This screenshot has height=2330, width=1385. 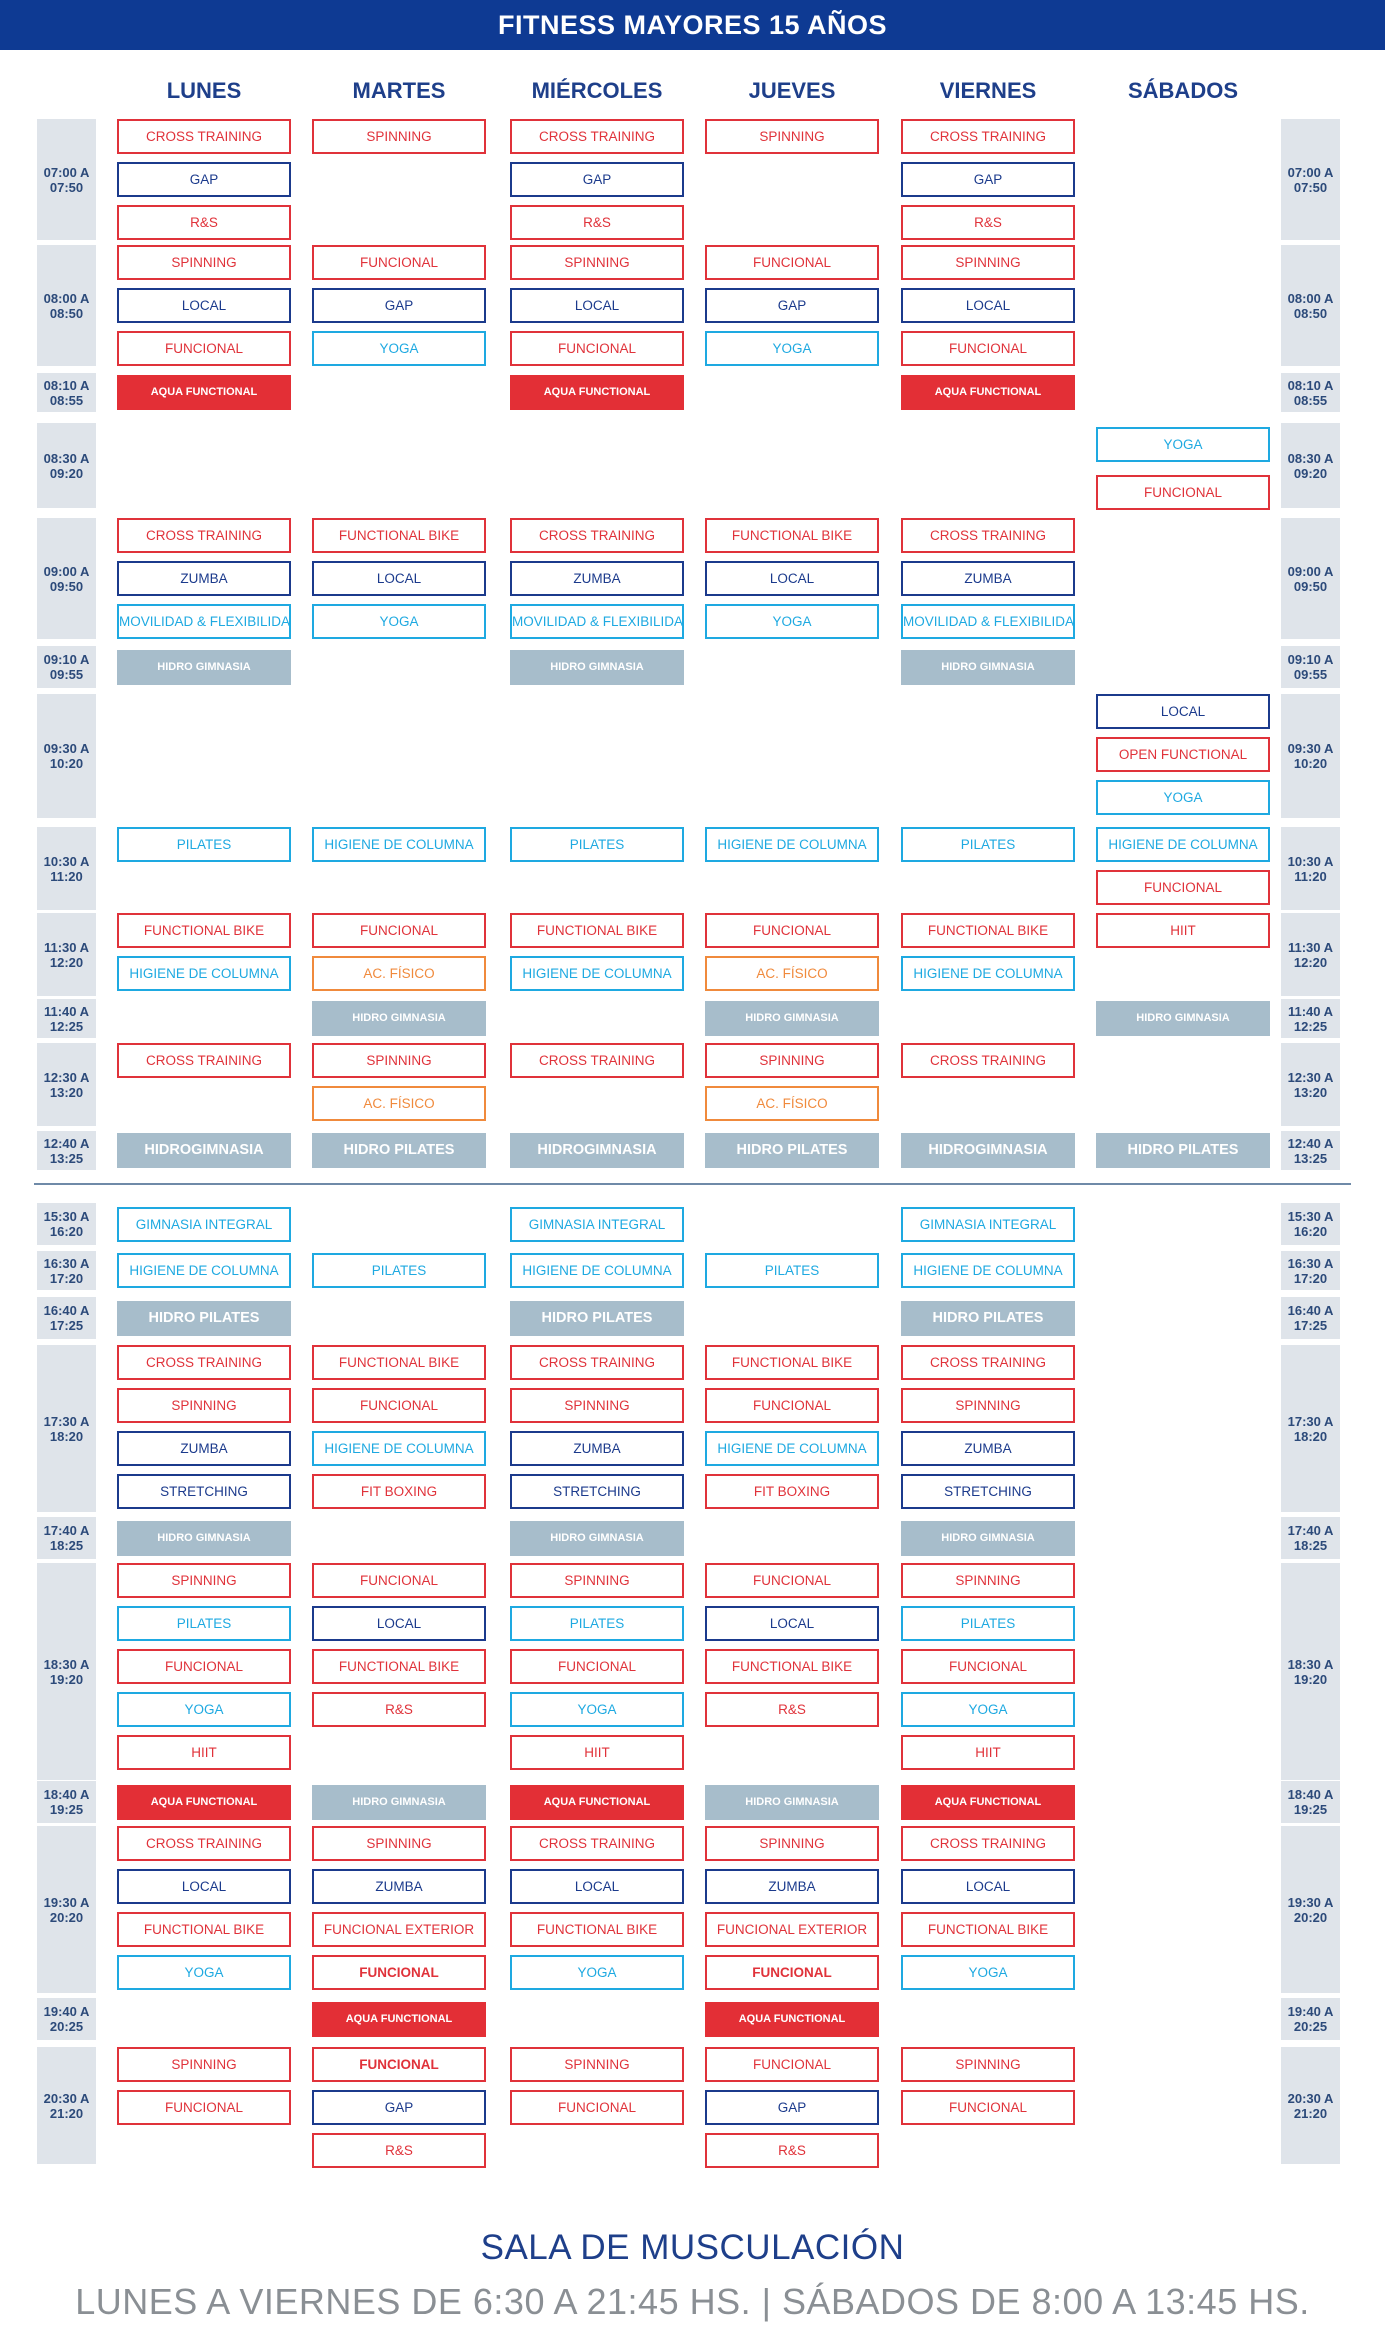 I want to click on time-end: 12:20, so click(x=1310, y=962).